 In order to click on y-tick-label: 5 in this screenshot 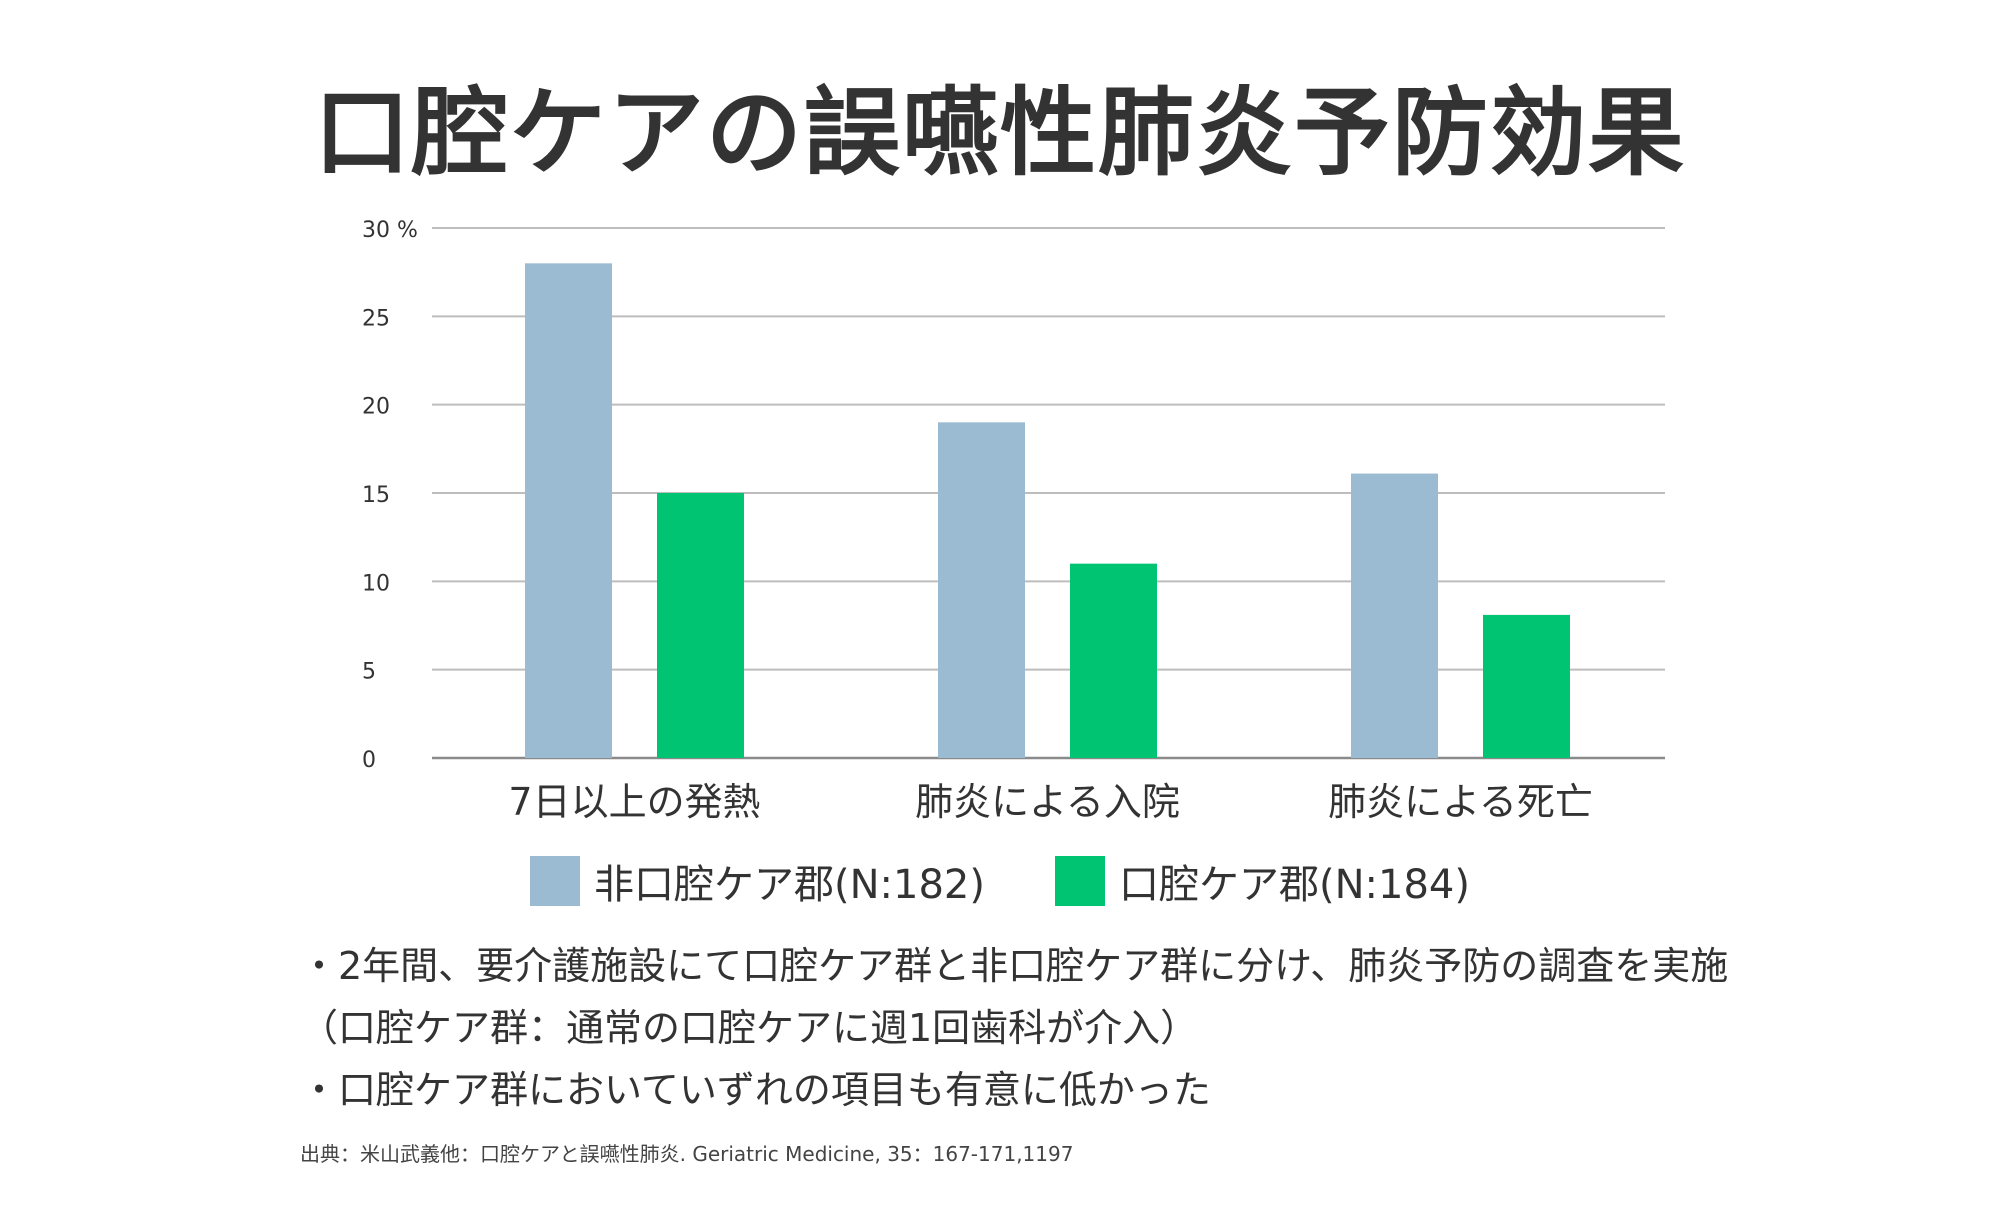, I will do `click(369, 672)`.